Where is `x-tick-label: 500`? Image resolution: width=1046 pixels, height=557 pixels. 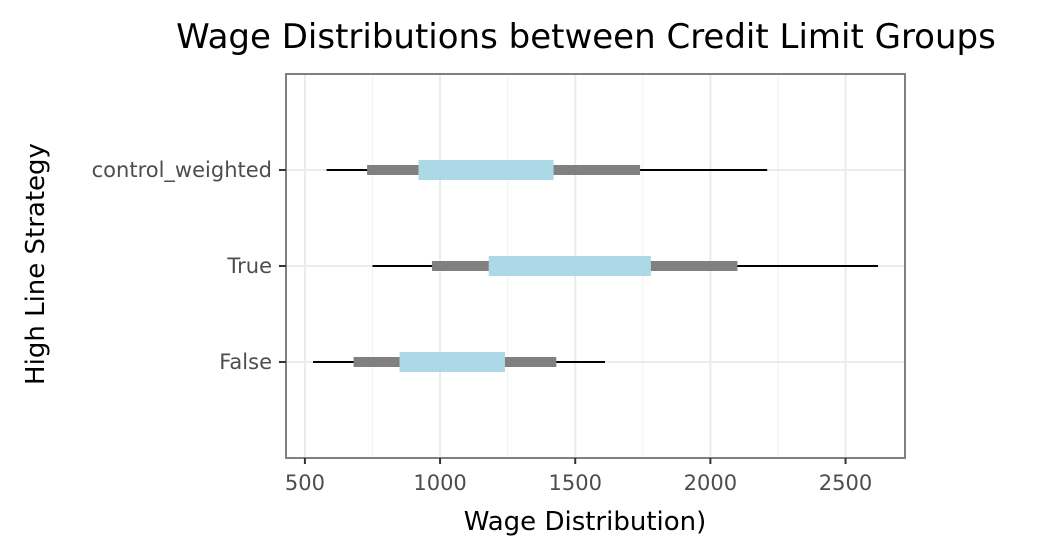
x-tick-label: 500 is located at coordinates (305, 483).